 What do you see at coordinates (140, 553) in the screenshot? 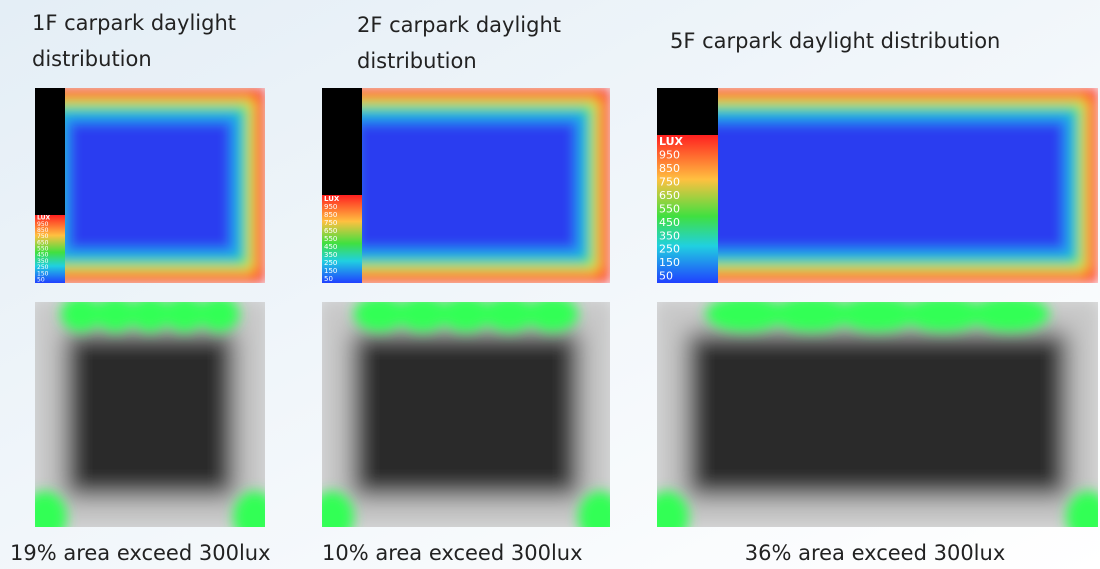
I see `caption: 19% area exceed 300lux` at bounding box center [140, 553].